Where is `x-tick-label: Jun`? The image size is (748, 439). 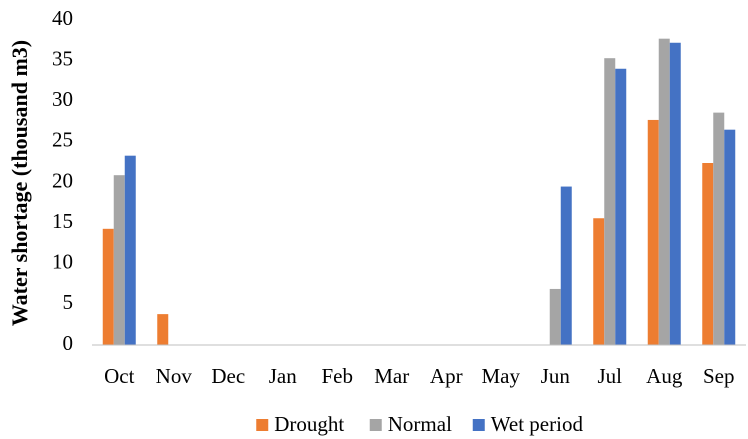
x-tick-label: Jun is located at coordinates (556, 376).